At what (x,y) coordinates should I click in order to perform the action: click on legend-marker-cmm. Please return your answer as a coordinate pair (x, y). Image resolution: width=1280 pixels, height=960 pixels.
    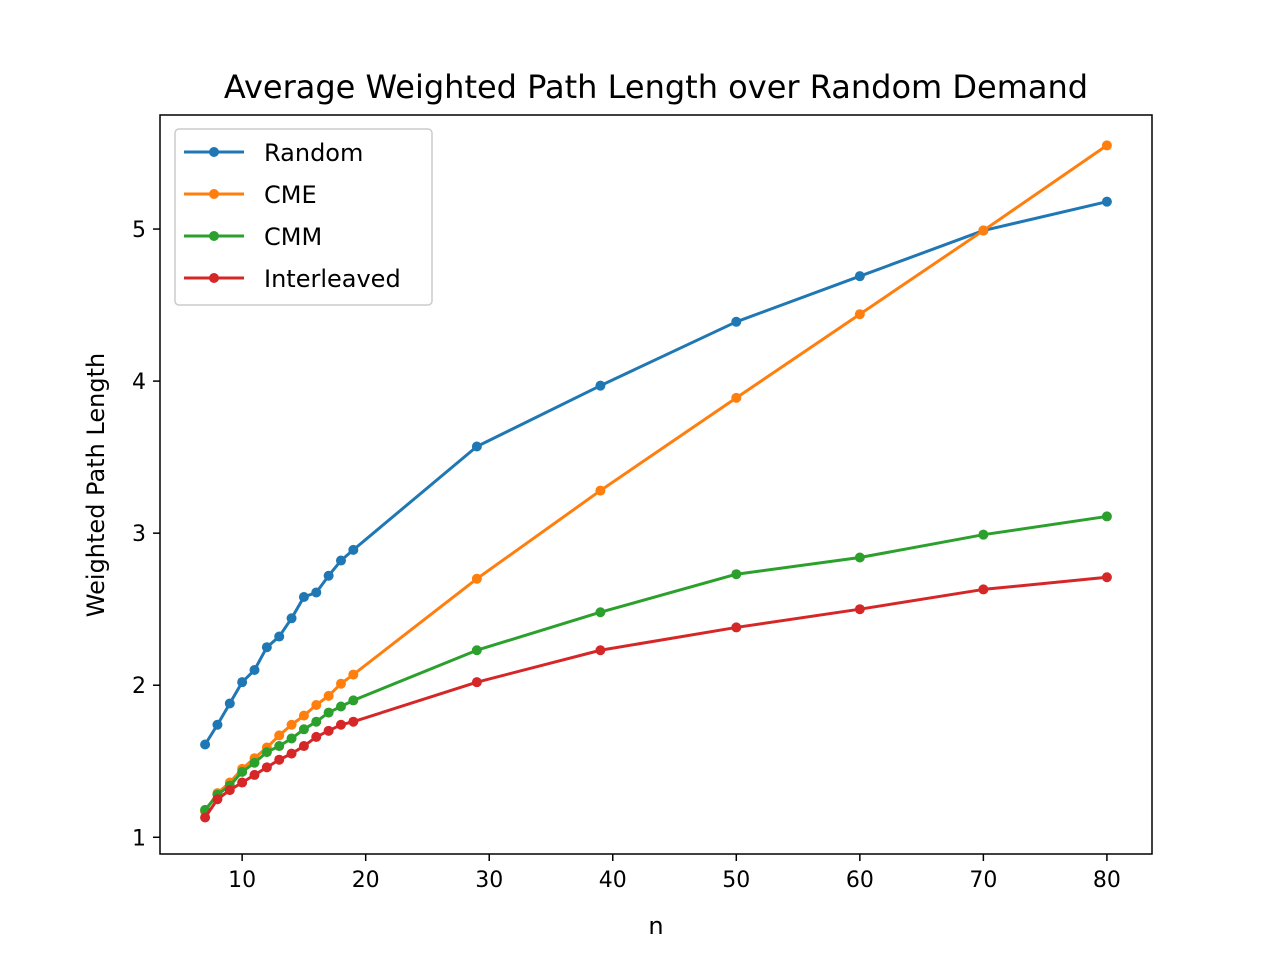
    Looking at the image, I should click on (214, 236).